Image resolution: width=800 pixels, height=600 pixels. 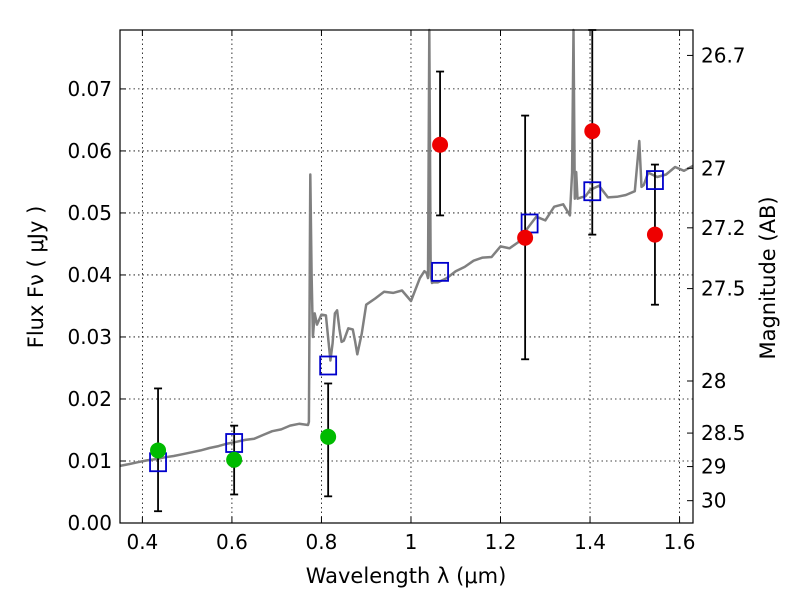 What do you see at coordinates (501, 542) in the screenshot?
I see `x-tick-label: 1.2` at bounding box center [501, 542].